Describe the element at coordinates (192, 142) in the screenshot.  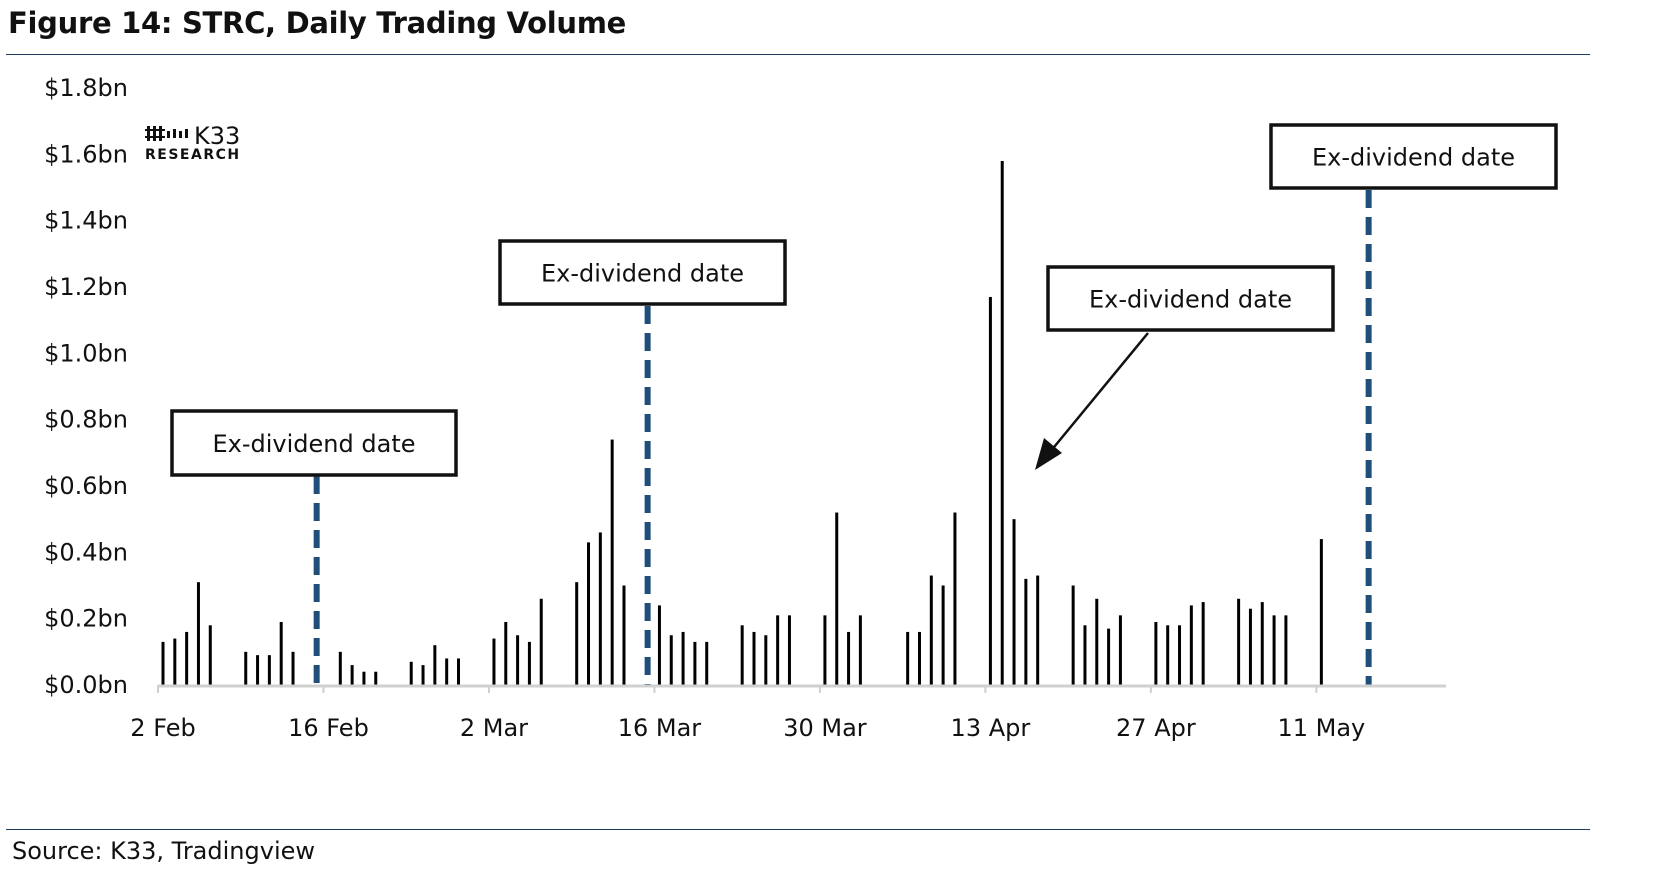
I see `k33-logo: K33 RESEARCH` at that location.